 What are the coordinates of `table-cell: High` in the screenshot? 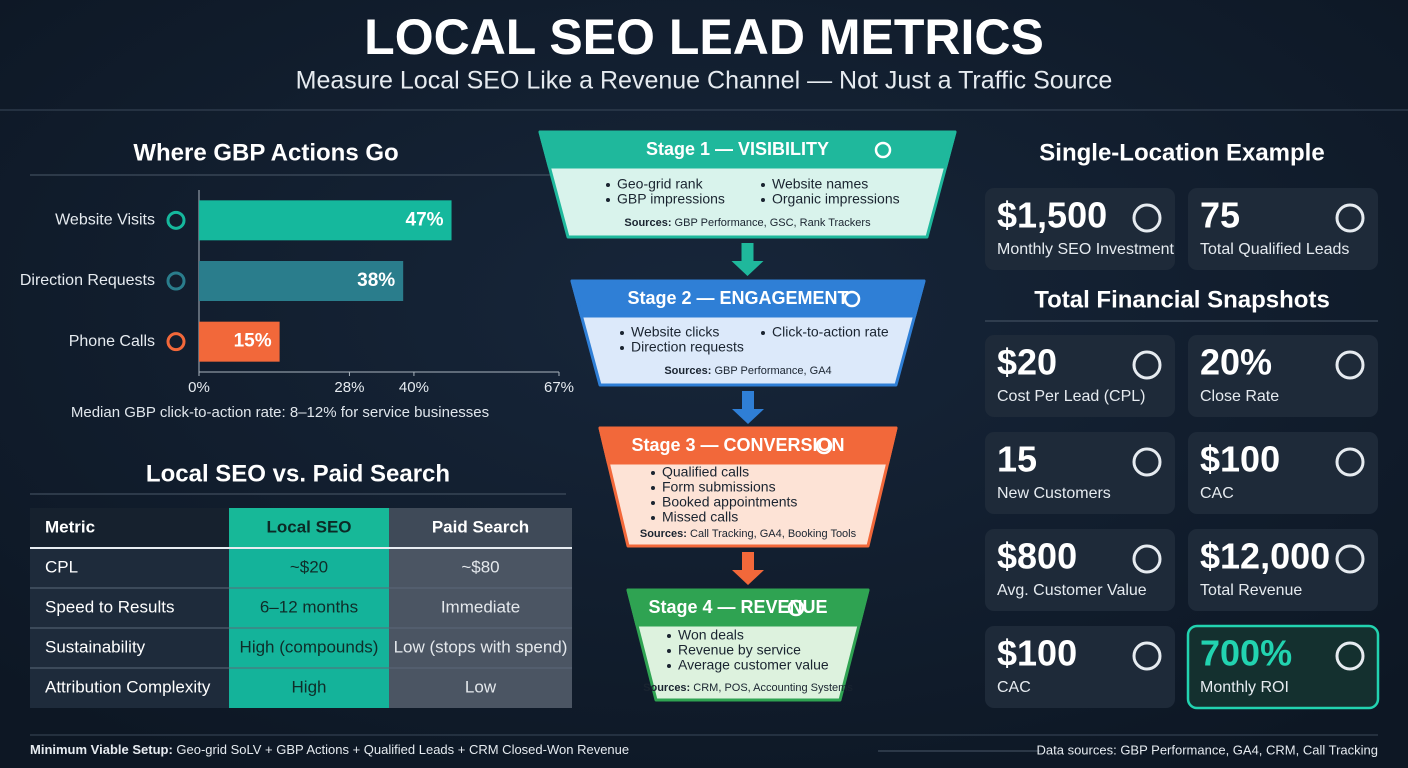 It's located at (309, 686).